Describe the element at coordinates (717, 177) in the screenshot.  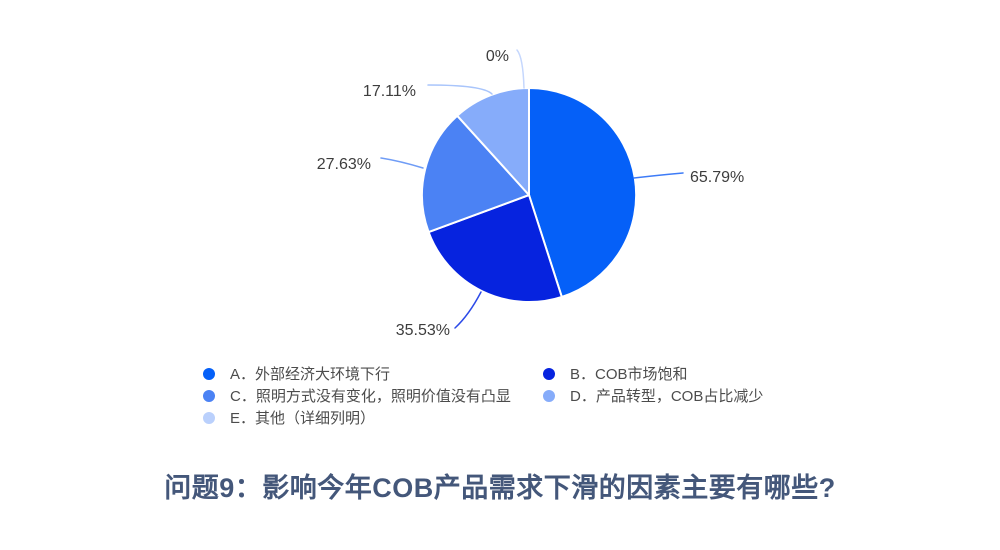
I see `pct-label-A: 65.79%` at that location.